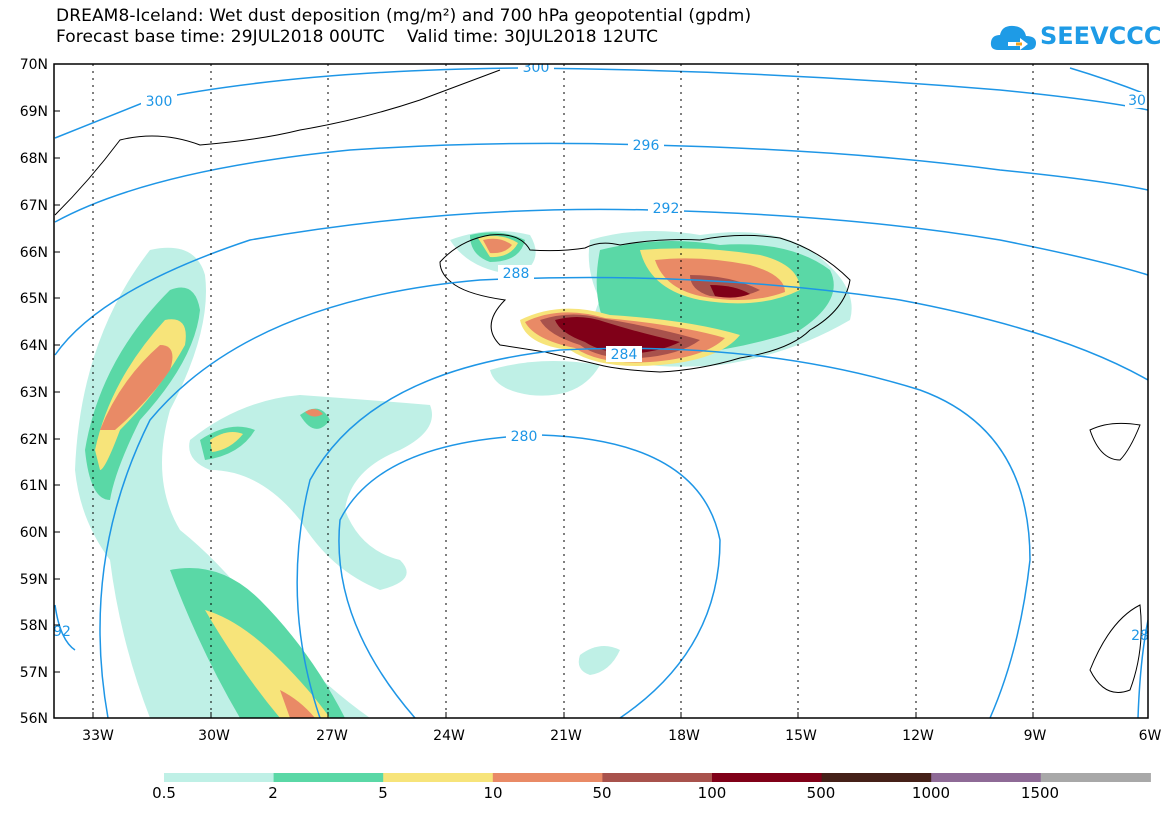  I want to click on lat-label: 65N, so click(34, 299).